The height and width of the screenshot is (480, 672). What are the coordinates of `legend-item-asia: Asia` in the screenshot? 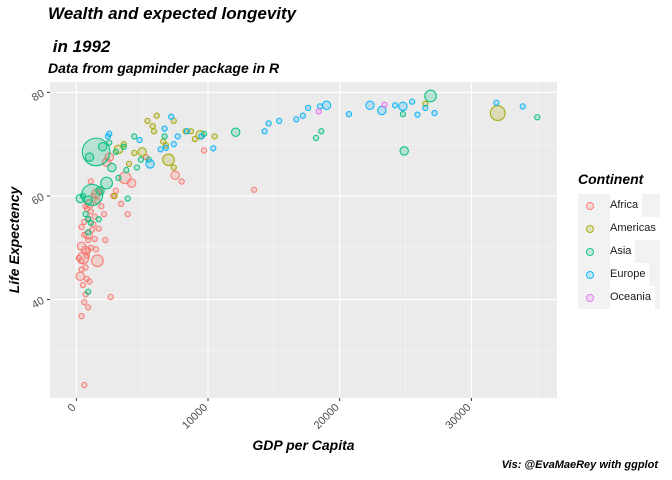 It's located at (619, 251).